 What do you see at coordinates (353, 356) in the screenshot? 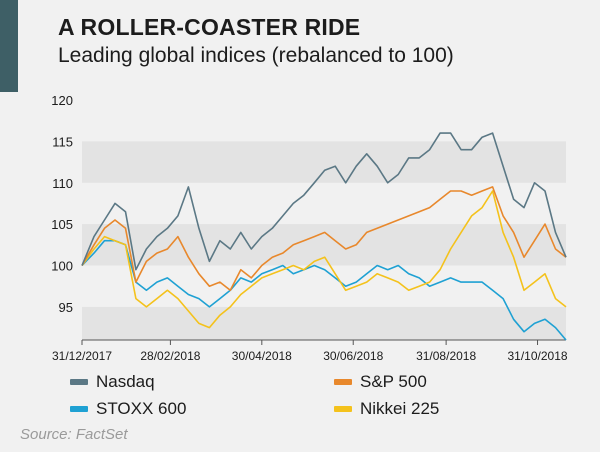
I see `x-tick-label: 30/06/2018` at bounding box center [353, 356].